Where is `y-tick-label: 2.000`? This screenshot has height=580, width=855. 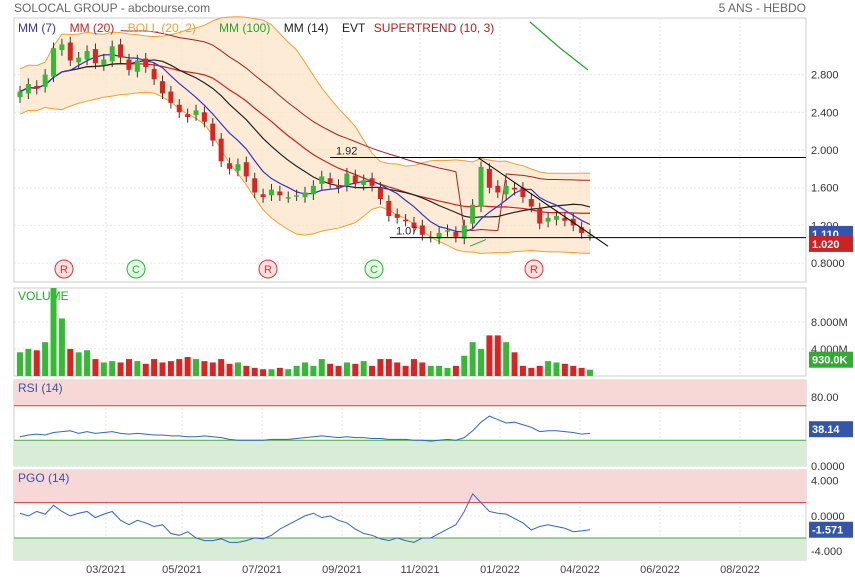 y-tick-label: 2.000 is located at coordinates (825, 151).